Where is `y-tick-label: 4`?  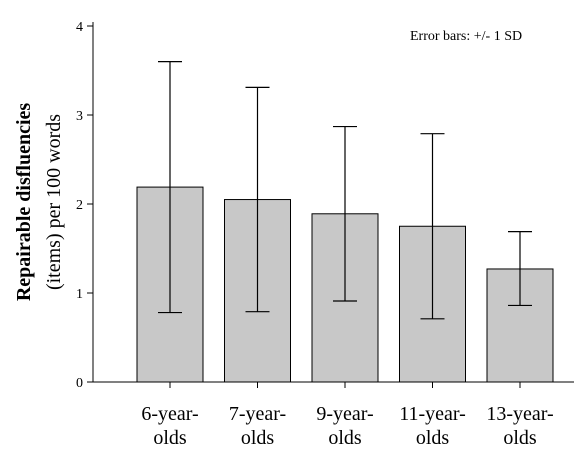
y-tick-label: 4 is located at coordinates (79, 27).